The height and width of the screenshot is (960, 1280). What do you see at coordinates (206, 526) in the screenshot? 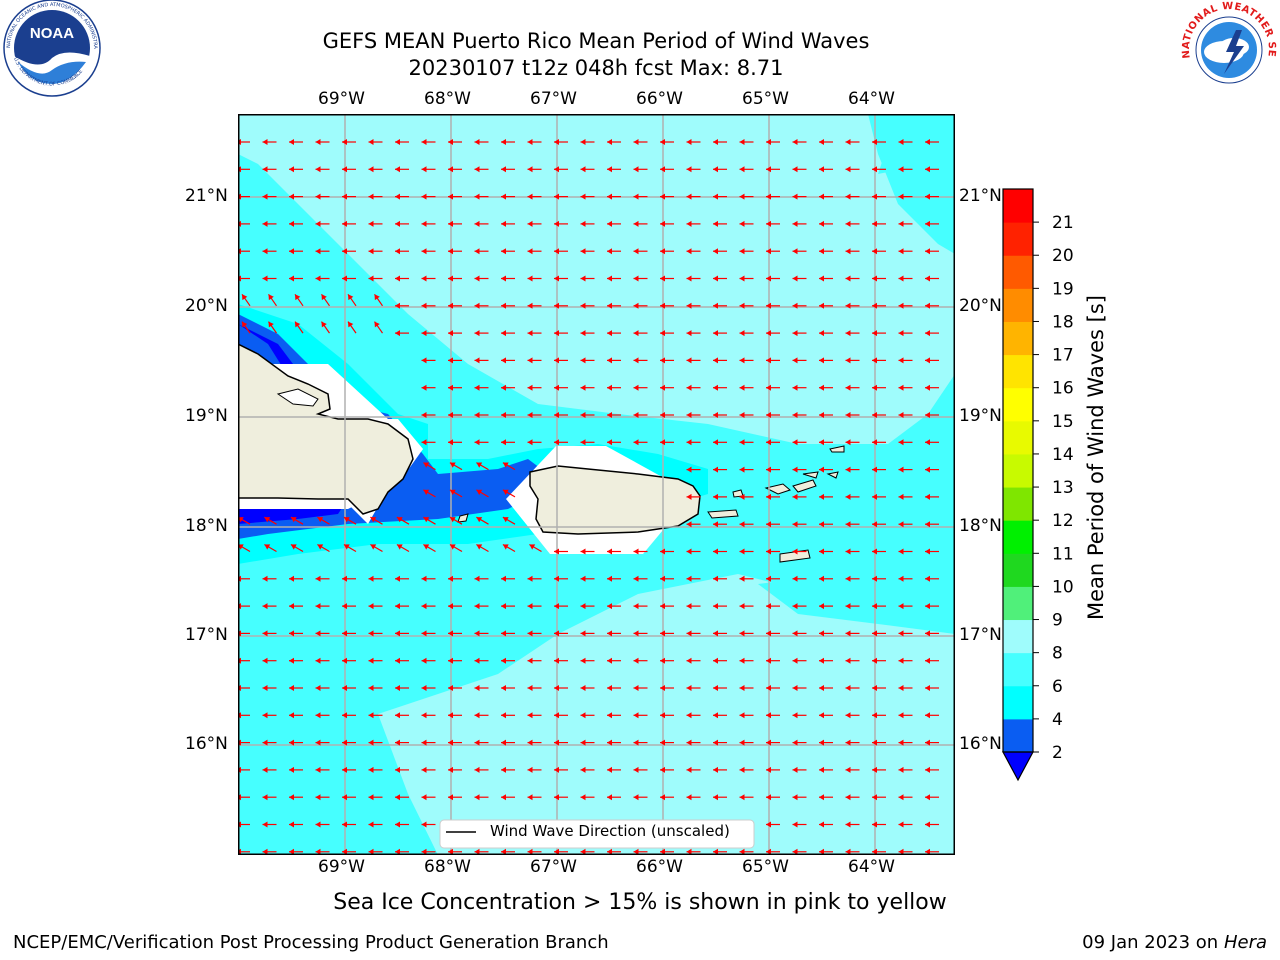
I see `lat-tick-left-18: 18°N` at bounding box center [206, 526].